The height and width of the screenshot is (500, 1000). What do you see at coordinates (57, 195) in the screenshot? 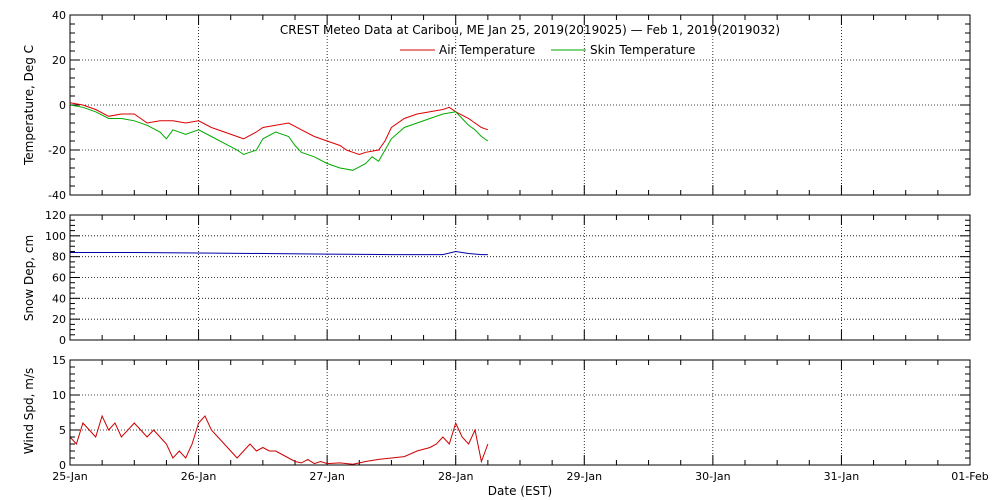
I see `y-tick-label: -40` at bounding box center [57, 195].